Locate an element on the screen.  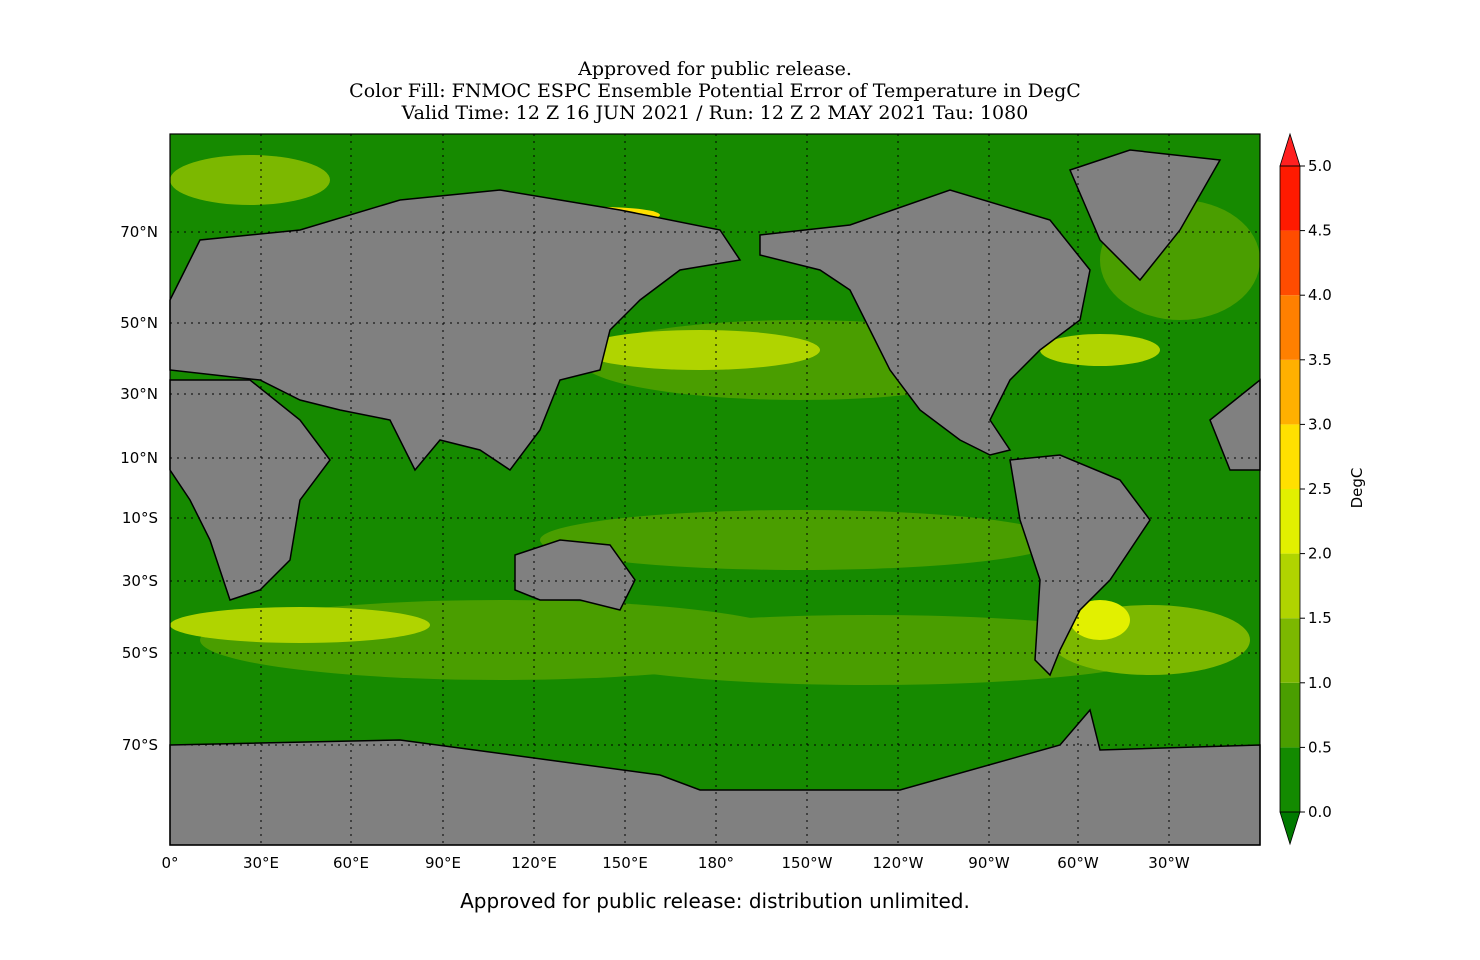
y-tick-label: 50°S is located at coordinates (140, 653).